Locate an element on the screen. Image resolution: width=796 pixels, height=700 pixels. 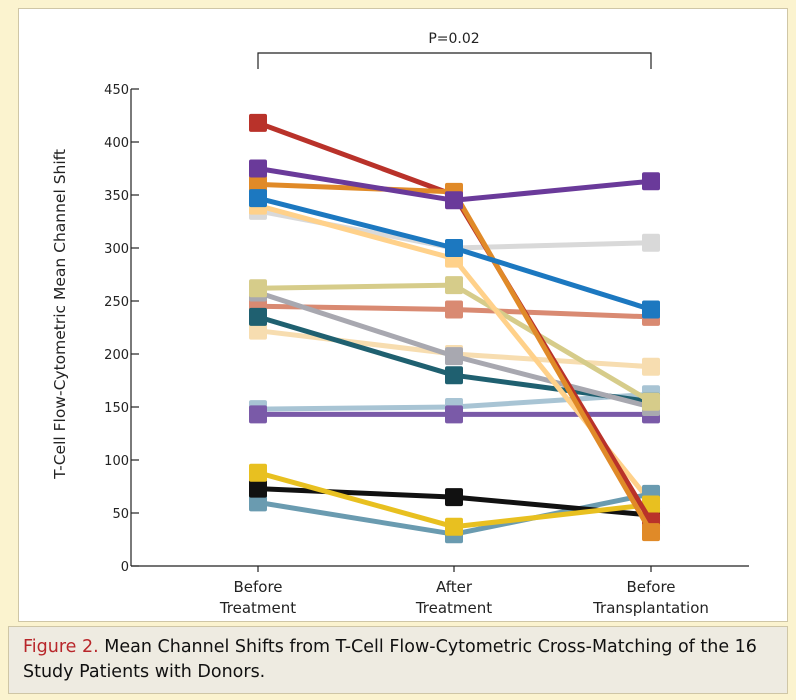
y-tick-label: 250 is located at coordinates (116, 302).